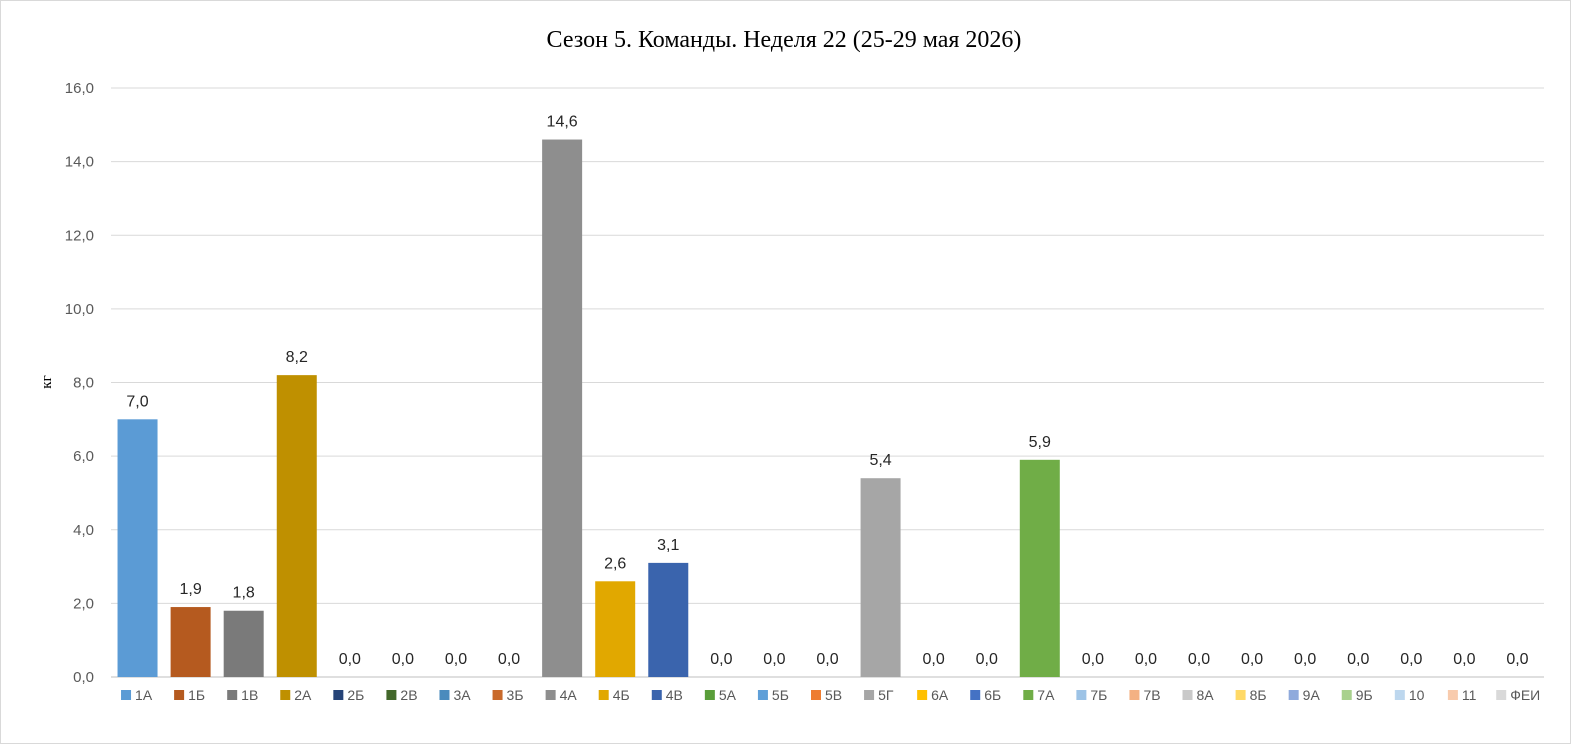  What do you see at coordinates (615, 629) in the screenshot?
I see `bar-4Б` at bounding box center [615, 629].